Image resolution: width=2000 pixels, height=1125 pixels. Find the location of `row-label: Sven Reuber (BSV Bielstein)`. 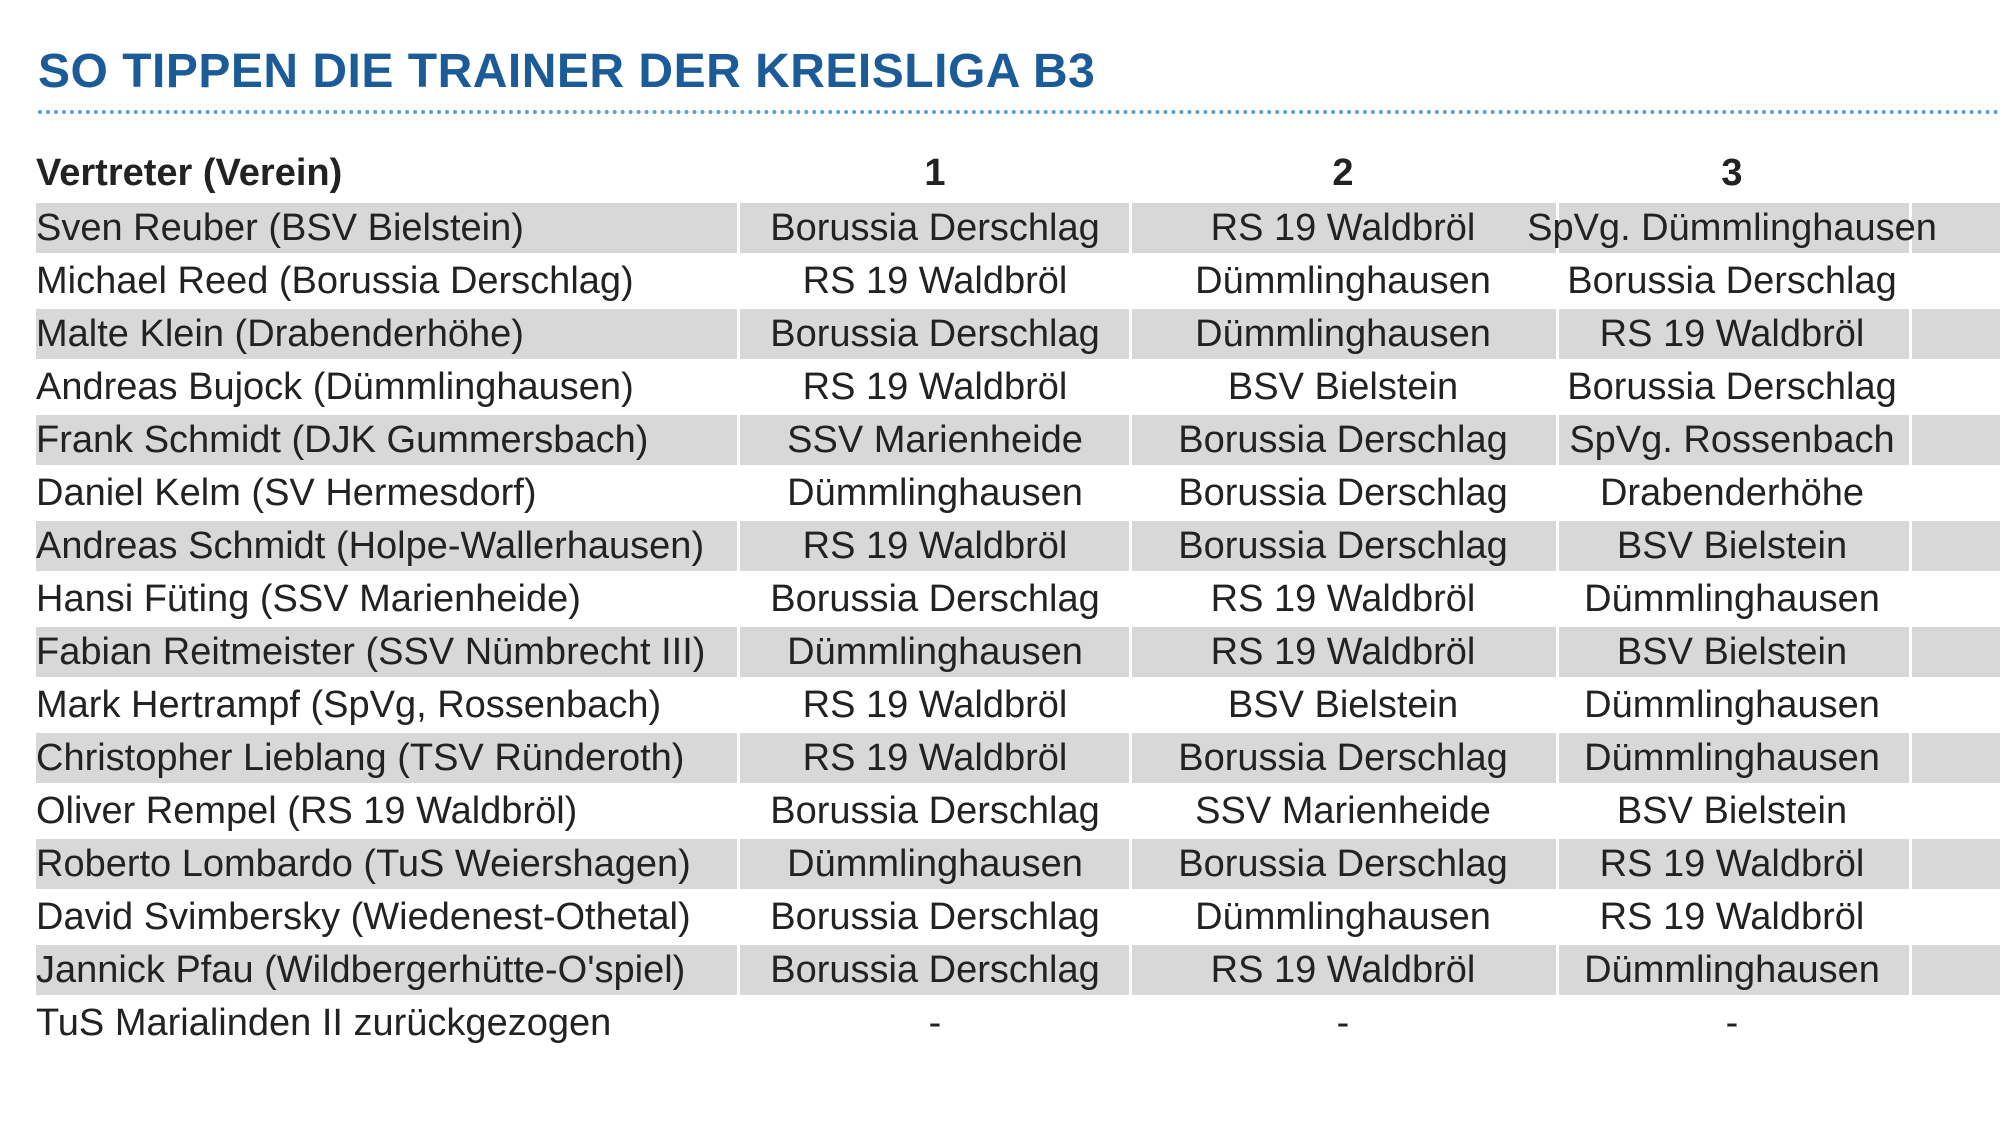

row-label: Sven Reuber (BSV Bielstein) is located at coordinates (280, 228).